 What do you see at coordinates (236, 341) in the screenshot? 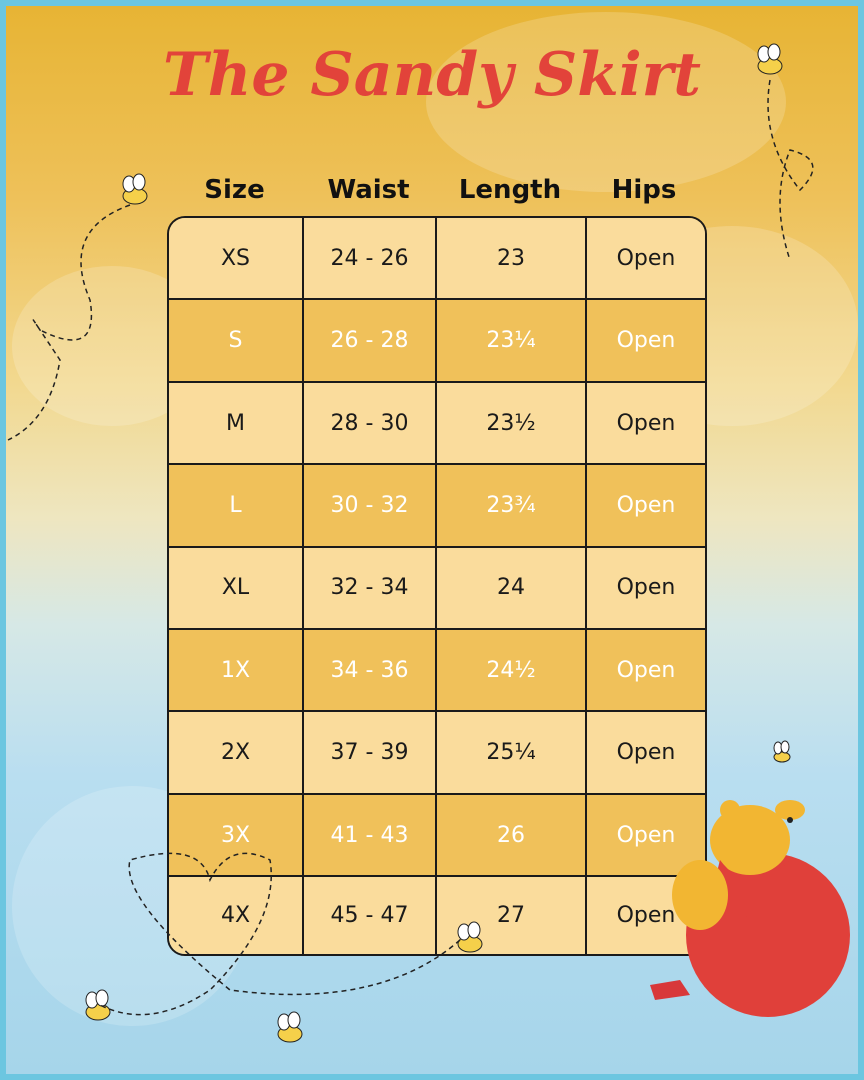
I see `cell-size: S` at bounding box center [236, 341].